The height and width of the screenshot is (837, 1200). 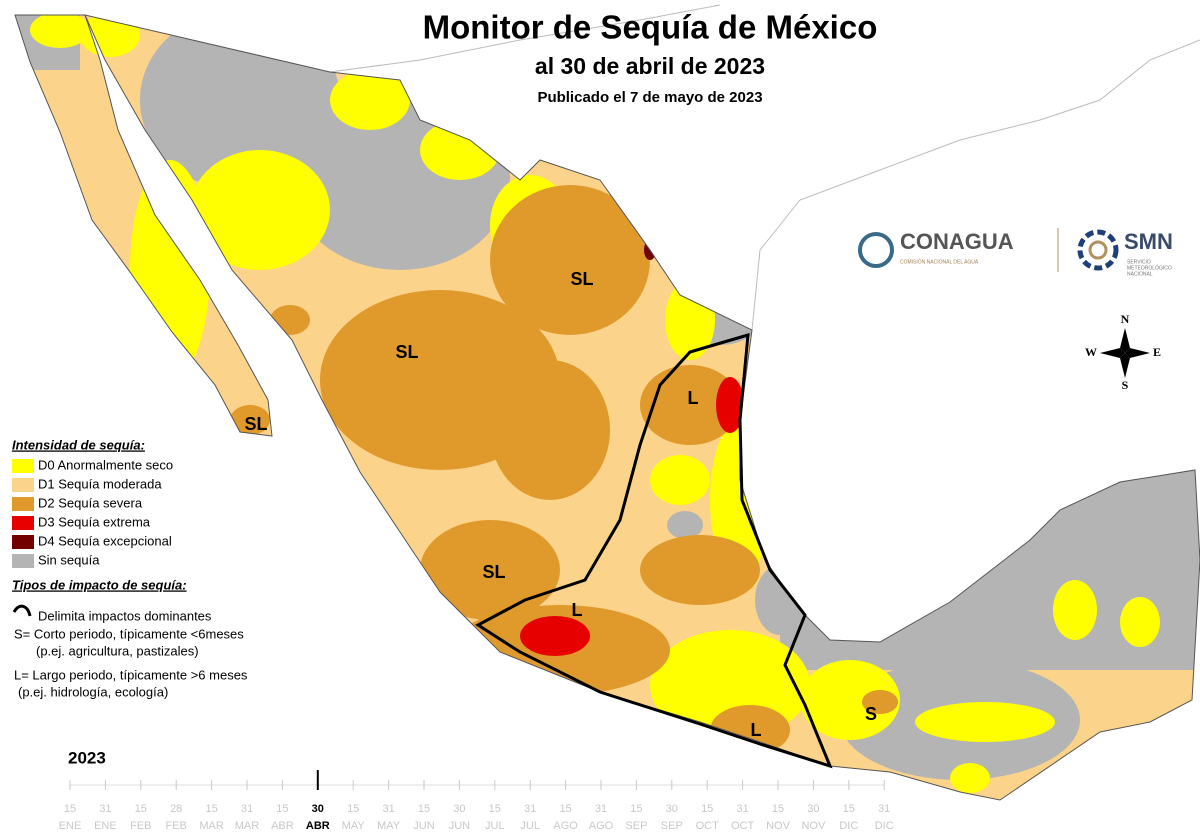 What do you see at coordinates (90, 502) in the screenshot?
I see `legend-label: D2 Sequía severa` at bounding box center [90, 502].